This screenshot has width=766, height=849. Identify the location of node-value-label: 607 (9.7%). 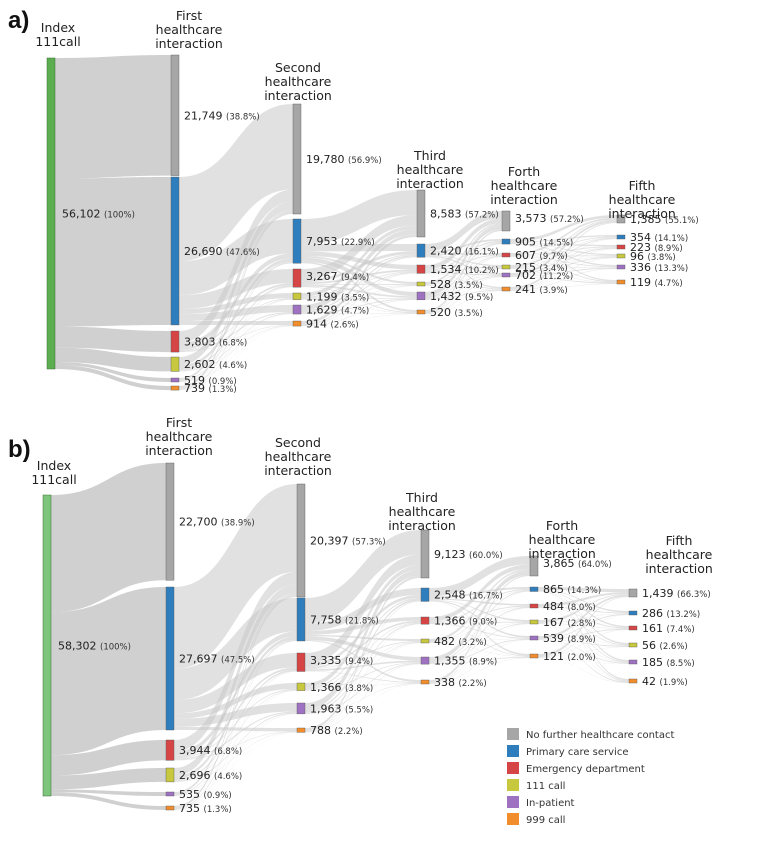
(541, 255).